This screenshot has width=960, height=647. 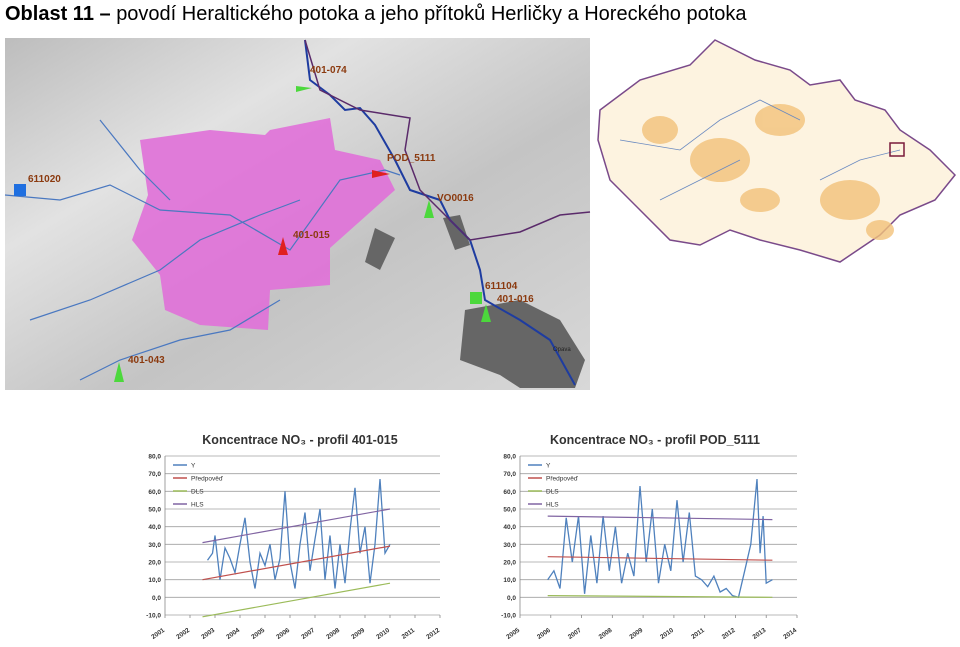 I want to click on chart-title: Koncentrace NO₃ - profil 401-015, so click(x=299, y=440).